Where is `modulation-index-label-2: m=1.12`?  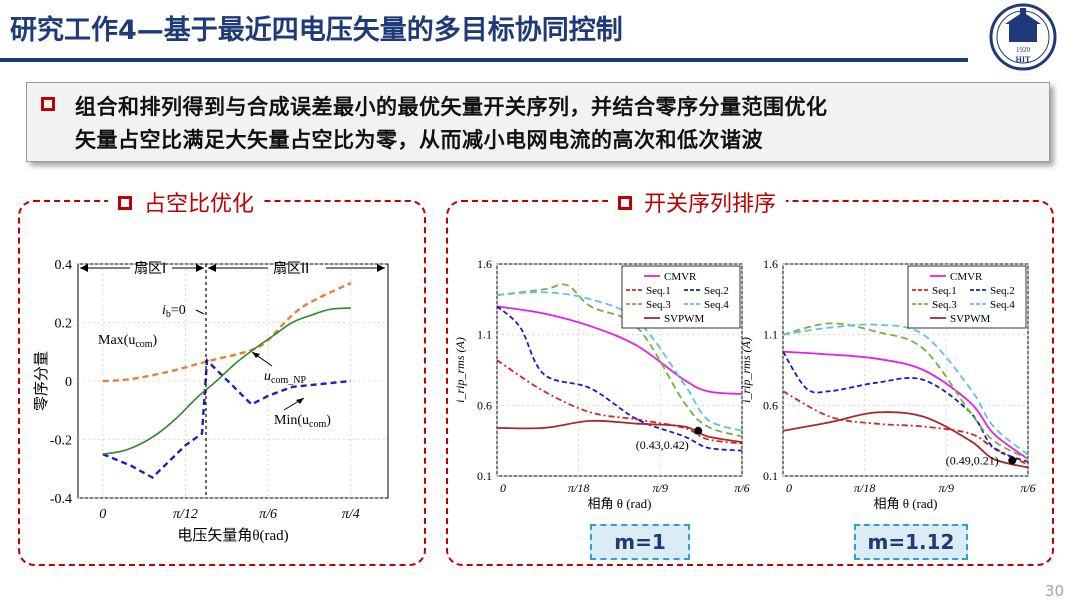 modulation-index-label-2: m=1.12 is located at coordinates (911, 542).